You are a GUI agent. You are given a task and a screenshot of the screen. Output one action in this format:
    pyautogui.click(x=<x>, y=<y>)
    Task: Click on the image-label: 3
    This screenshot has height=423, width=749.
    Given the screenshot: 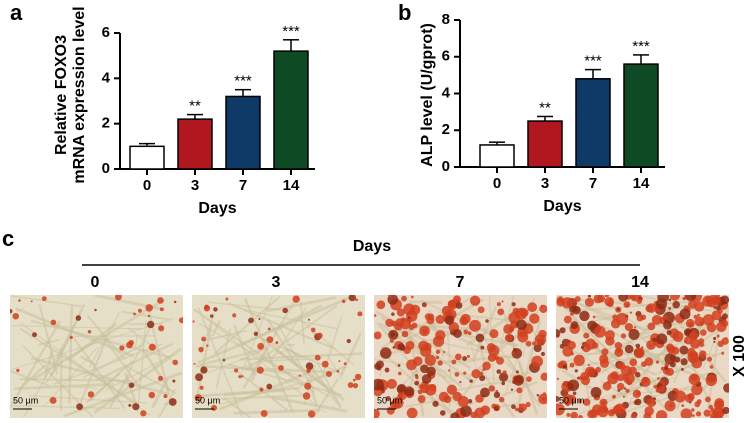 What is the action you would take?
    pyautogui.click(x=276, y=282)
    